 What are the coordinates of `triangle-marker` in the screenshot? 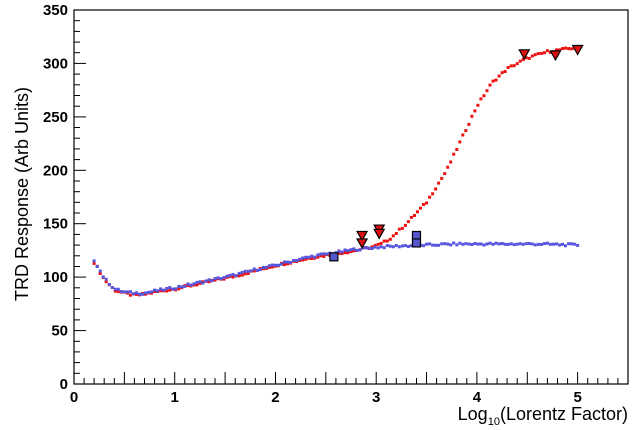 It's located at (362, 244).